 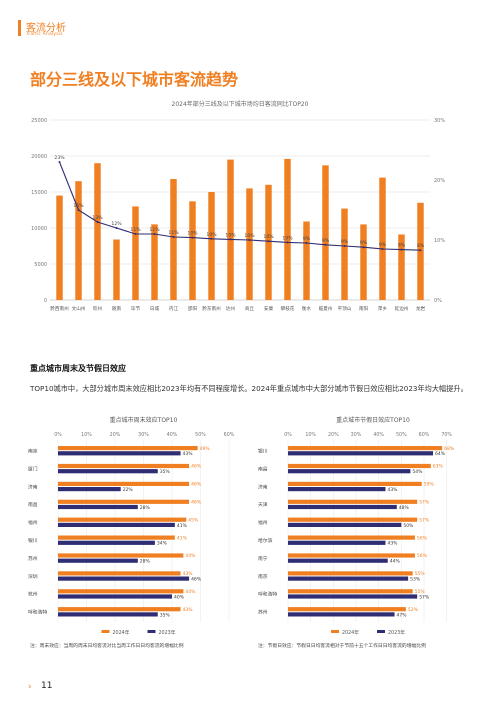 I want to click on category-label: 天津, so click(x=263, y=504).